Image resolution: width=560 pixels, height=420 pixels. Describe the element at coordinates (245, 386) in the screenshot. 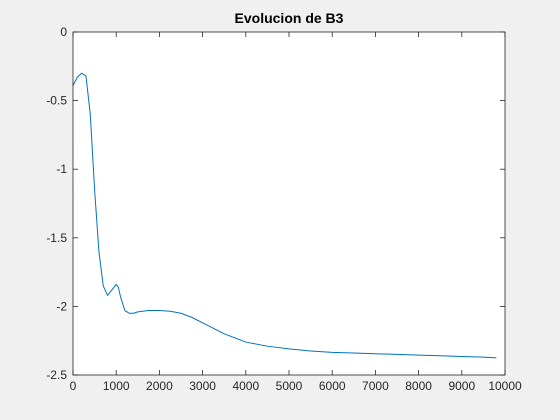

I see `x-tick-label: 4000` at that location.